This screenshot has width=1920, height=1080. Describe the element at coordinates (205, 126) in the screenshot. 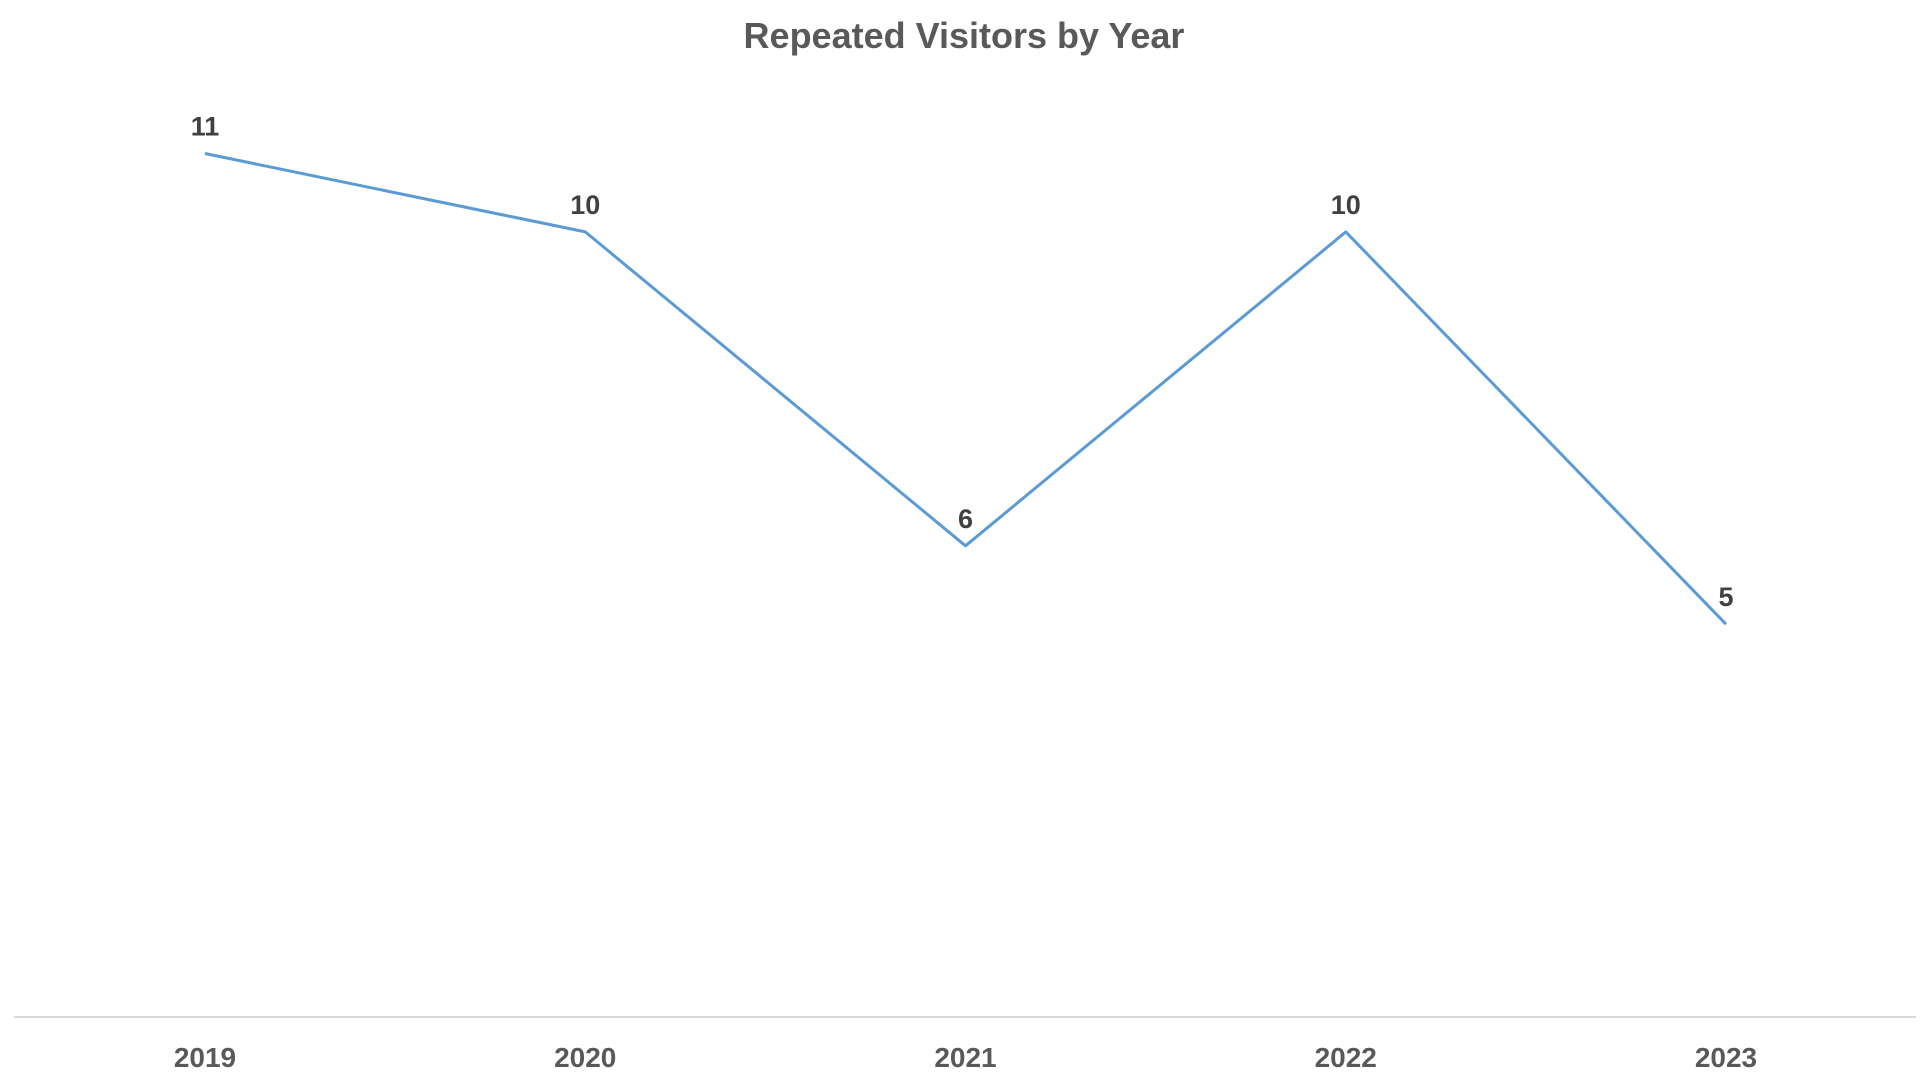

I see `data-label: 11` at that location.